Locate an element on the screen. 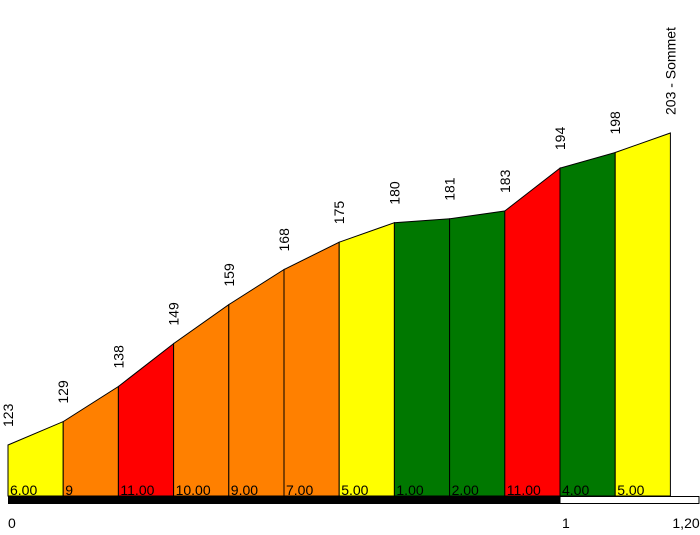 The width and height of the screenshot is (700, 535). altitude-label: 149 is located at coordinates (174, 314).